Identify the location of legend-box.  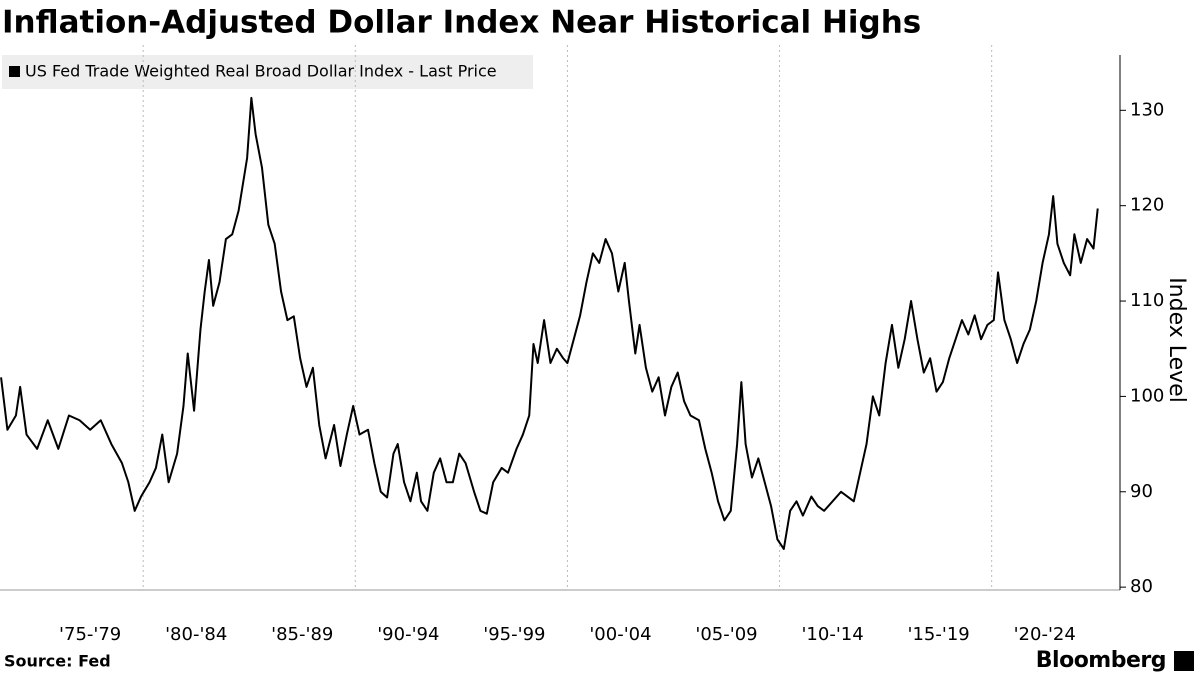
(267, 72).